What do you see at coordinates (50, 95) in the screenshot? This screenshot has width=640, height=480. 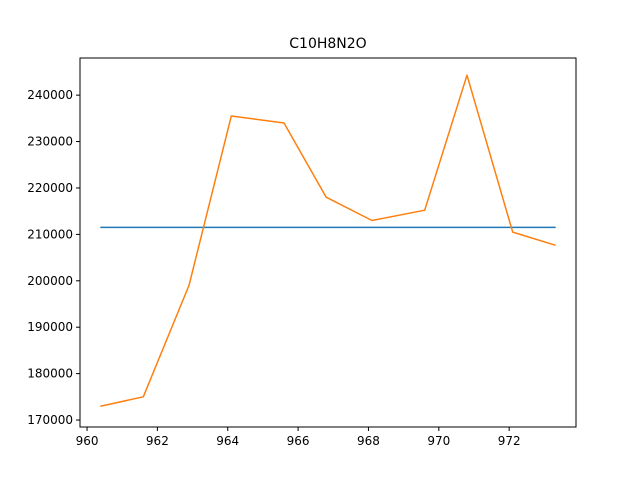 I see `y-tick-label: 240000` at bounding box center [50, 95].